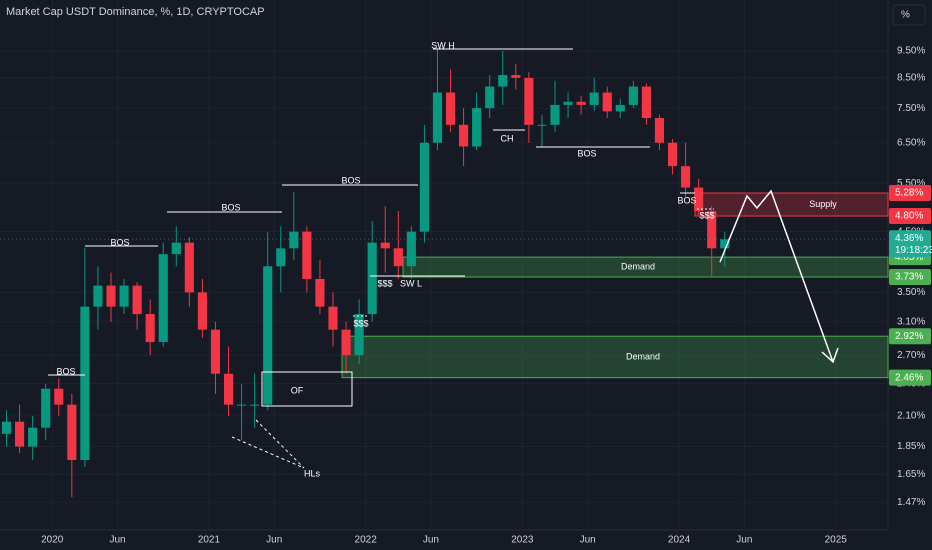 Image resolution: width=932 pixels, height=550 pixels. Describe the element at coordinates (911, 78) in the screenshot. I see `y-tick-label: 8.50%` at that location.